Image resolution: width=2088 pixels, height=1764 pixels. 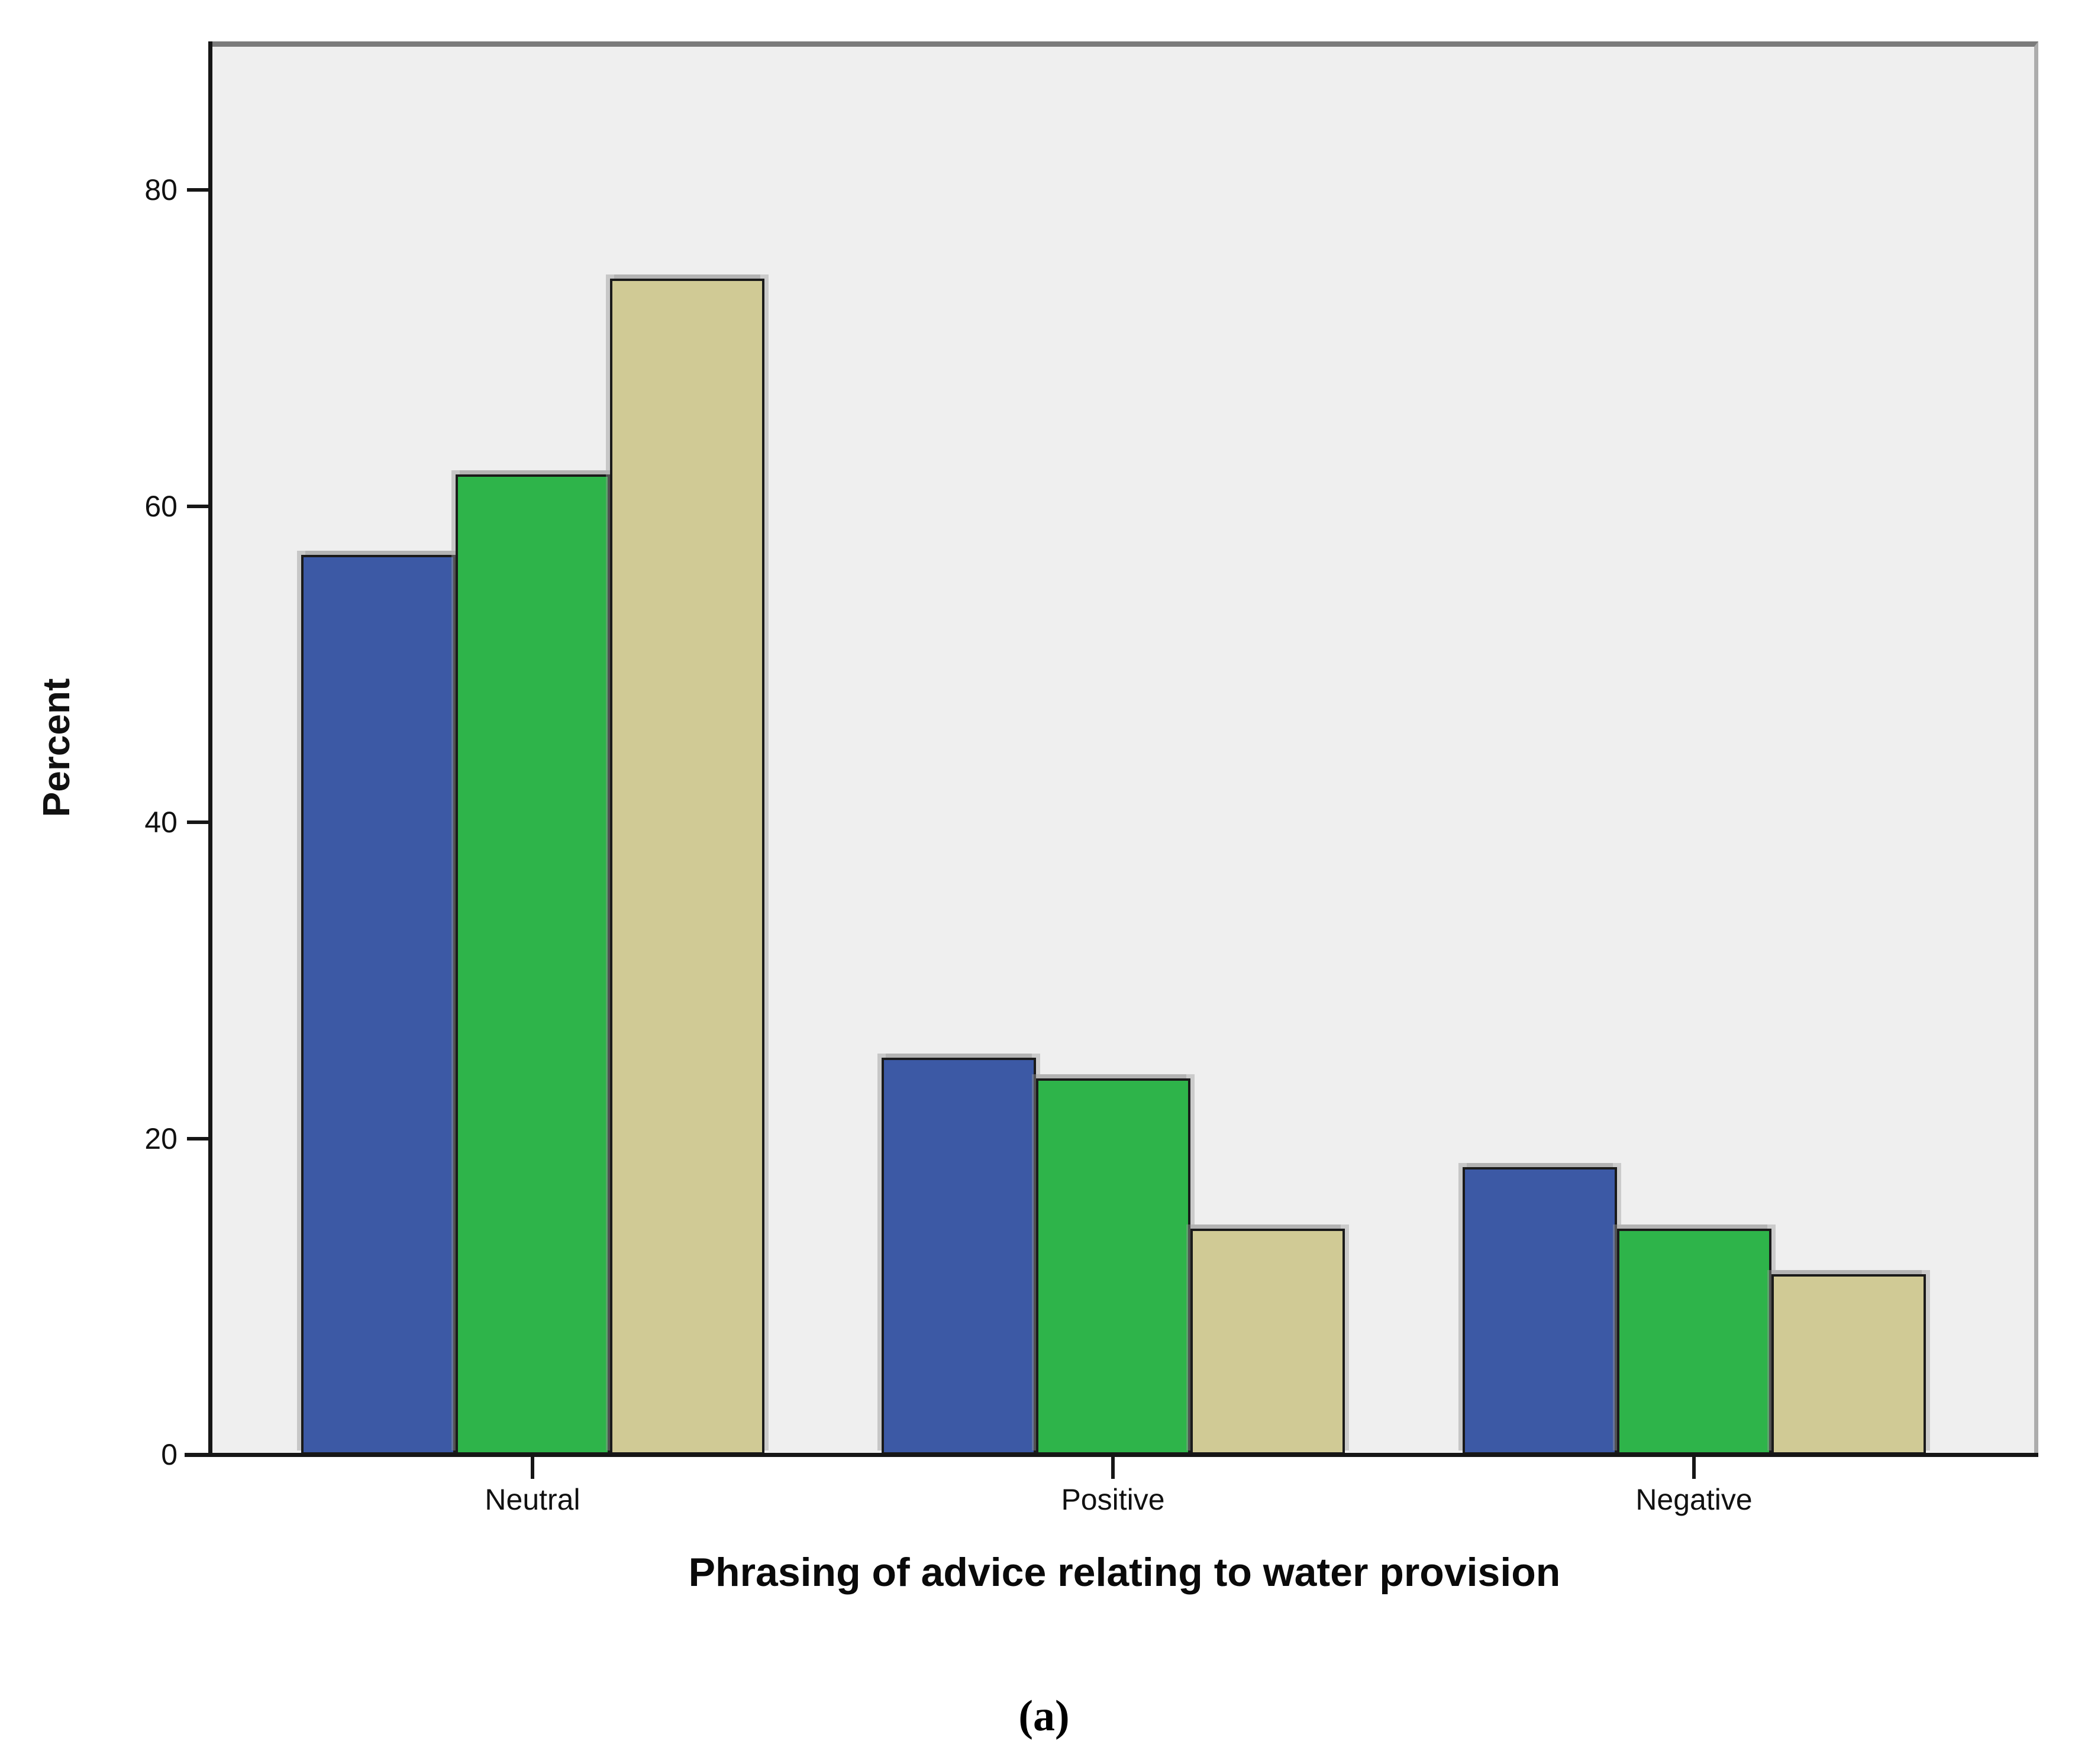 What do you see at coordinates (1112, 1455) in the screenshot?
I see `x-axis-line` at bounding box center [1112, 1455].